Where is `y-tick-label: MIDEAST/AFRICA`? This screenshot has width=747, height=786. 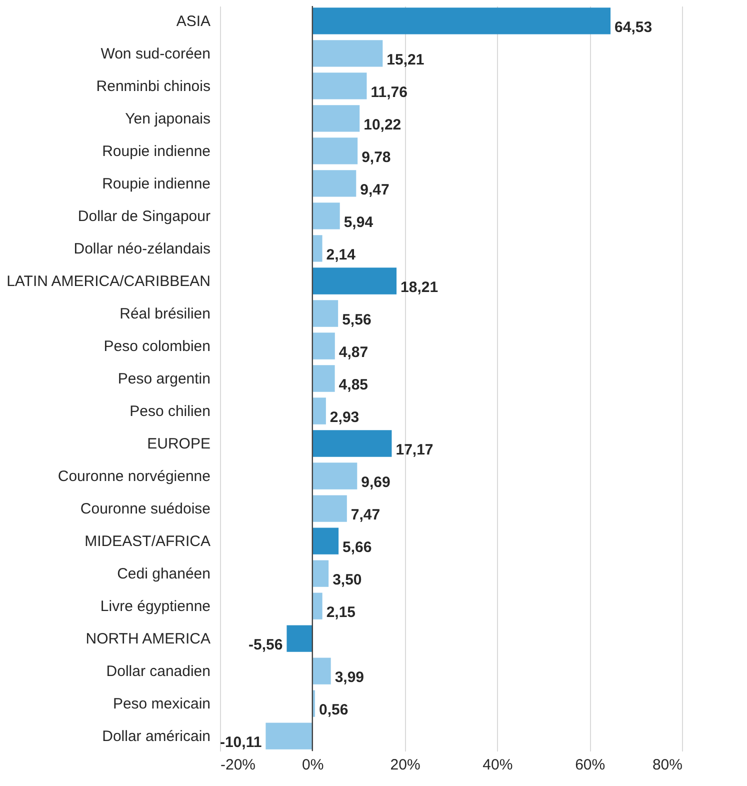 y-tick-label: MIDEAST/AFRICA is located at coordinates (147, 541).